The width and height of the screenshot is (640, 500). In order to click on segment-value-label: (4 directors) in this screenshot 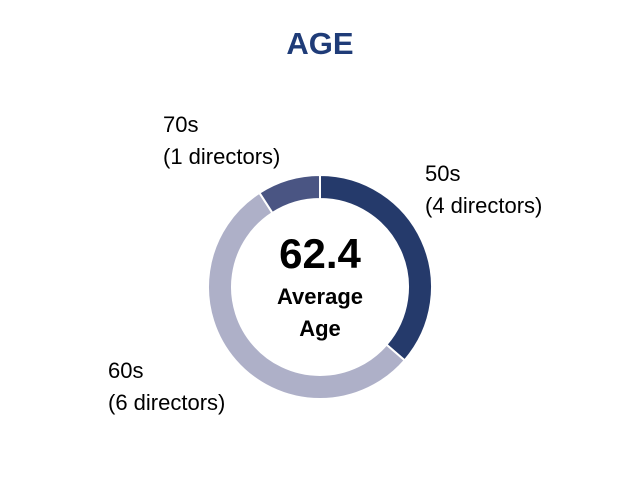, I will do `click(483, 205)`.